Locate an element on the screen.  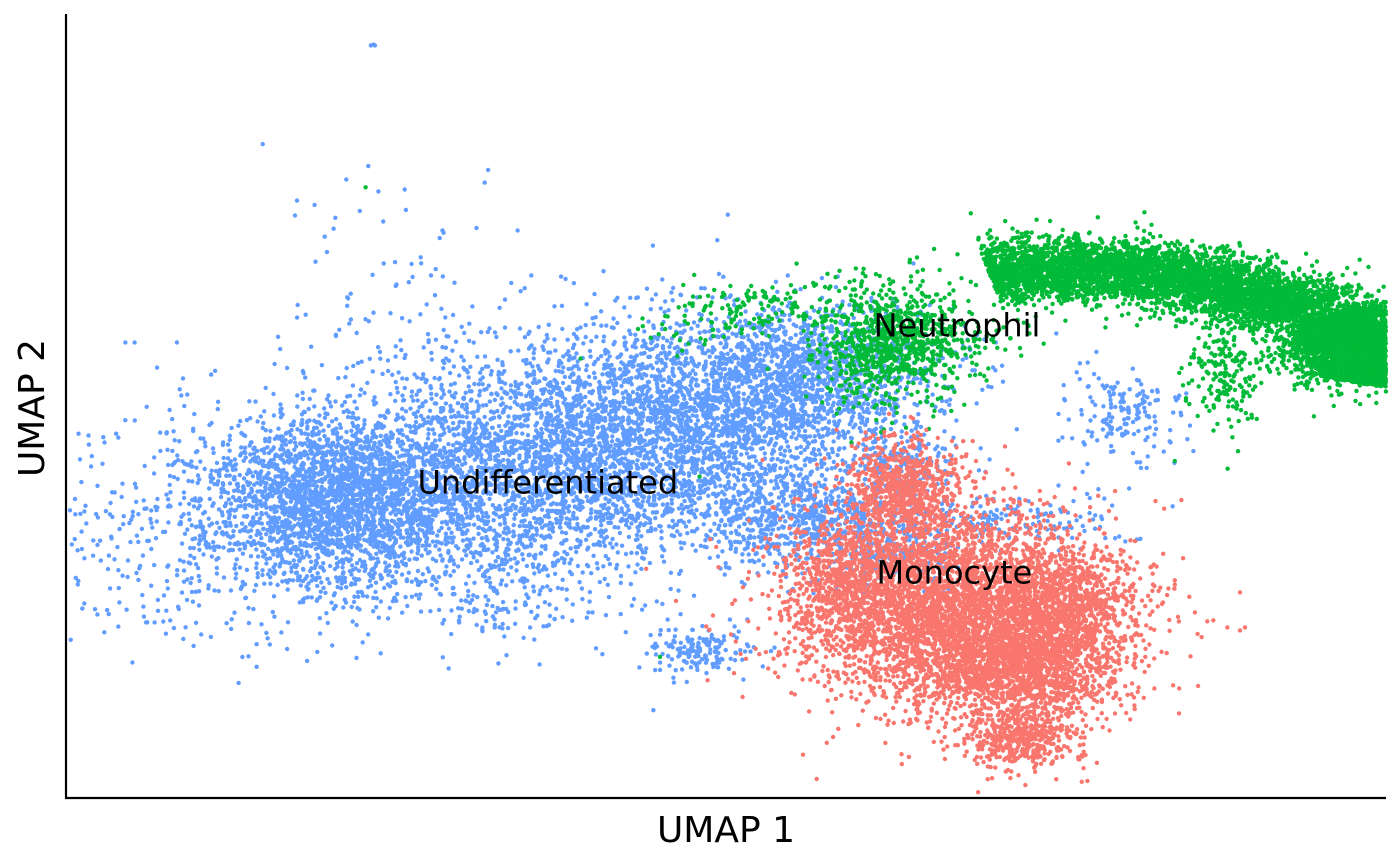
point-undifferentiated-2075 is located at coordinates (104, 632).